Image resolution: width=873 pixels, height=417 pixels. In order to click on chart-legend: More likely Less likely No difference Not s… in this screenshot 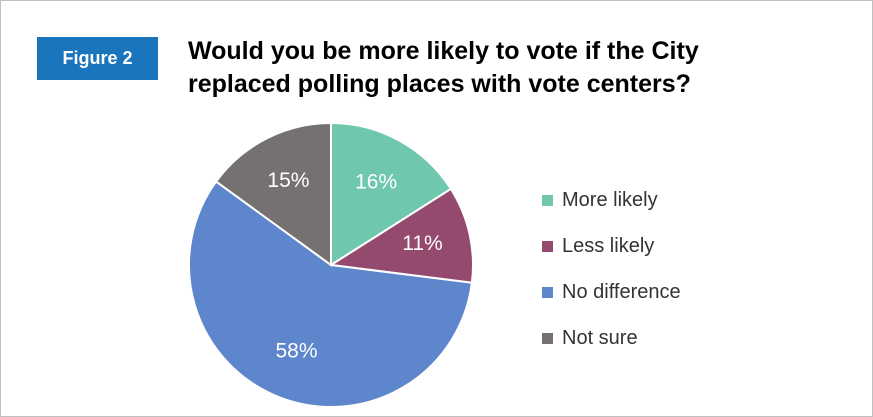, I will do `click(611, 281)`.